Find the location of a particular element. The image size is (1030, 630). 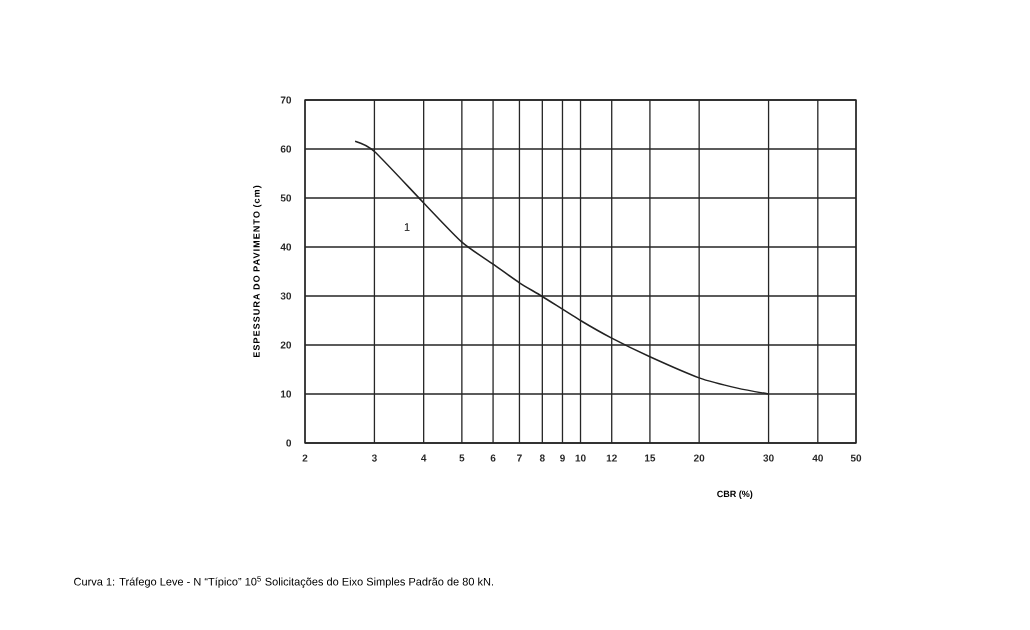

x-tick-label: 5 is located at coordinates (462, 458).